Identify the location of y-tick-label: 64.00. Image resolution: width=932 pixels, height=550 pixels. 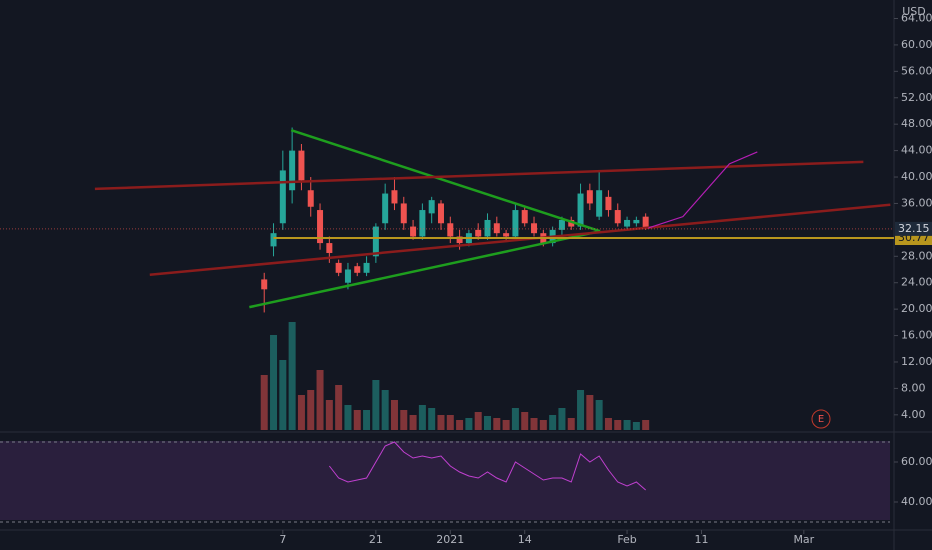
(916, 17).